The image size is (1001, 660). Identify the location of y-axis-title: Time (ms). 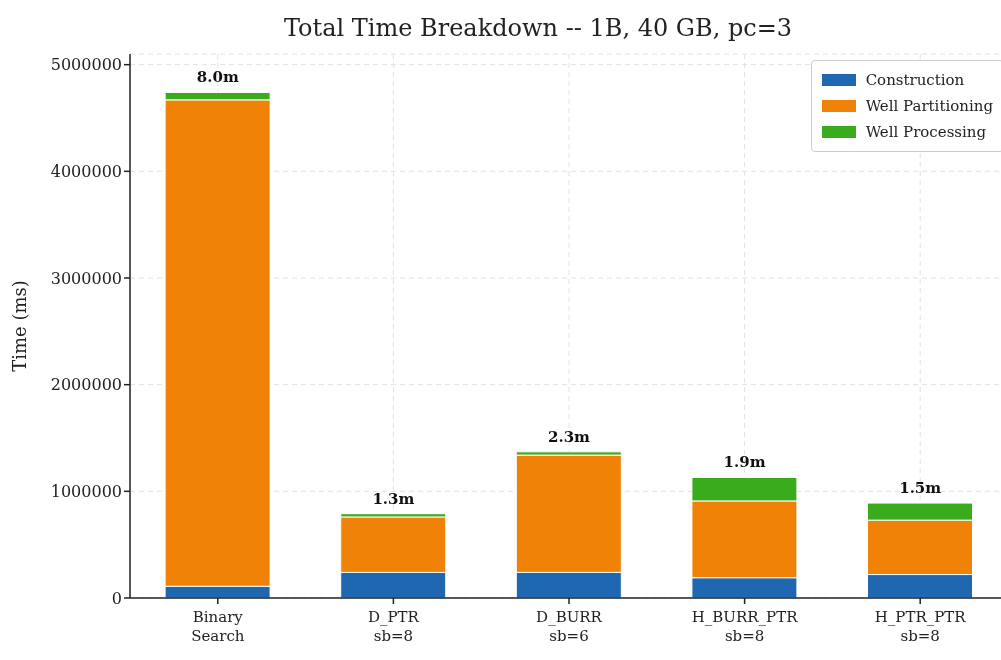
(20, 326).